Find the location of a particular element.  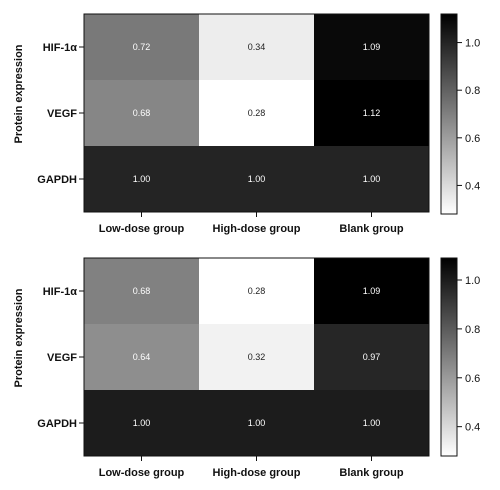

cell-value-label: 1.12 is located at coordinates (372, 113).